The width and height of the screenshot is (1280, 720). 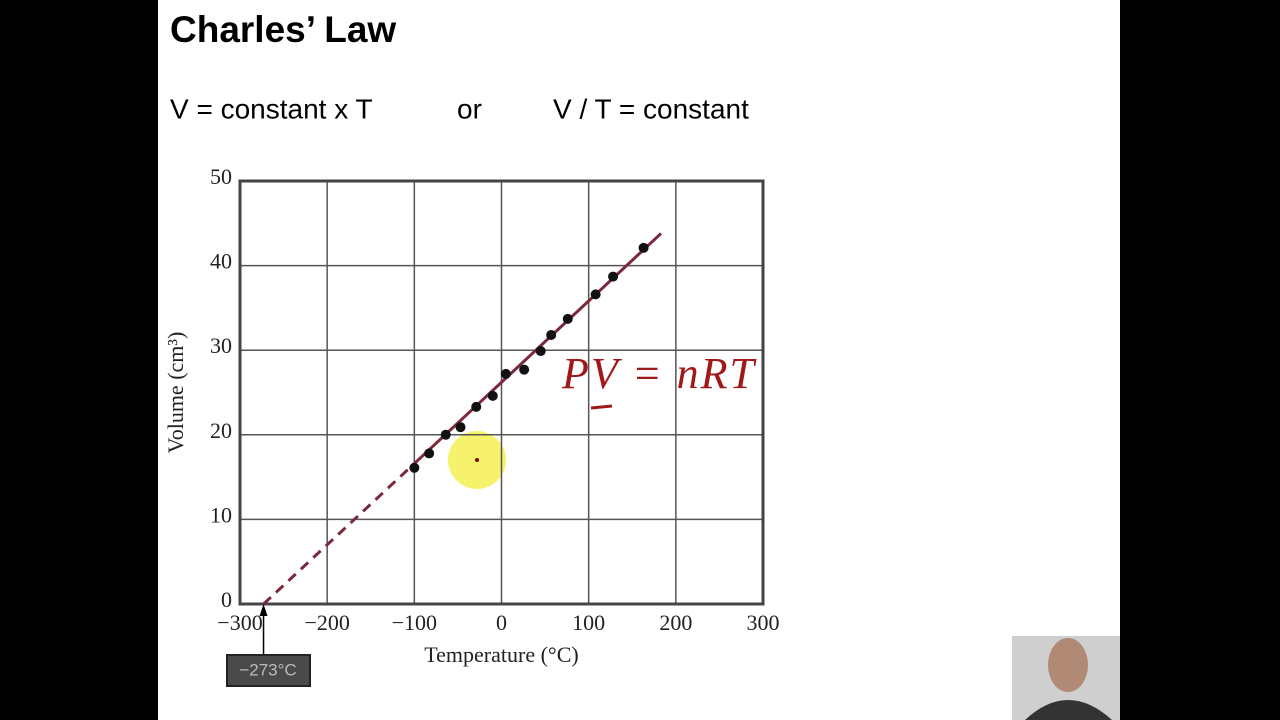 I want to click on y-tick-label: 0, so click(x=226, y=599).